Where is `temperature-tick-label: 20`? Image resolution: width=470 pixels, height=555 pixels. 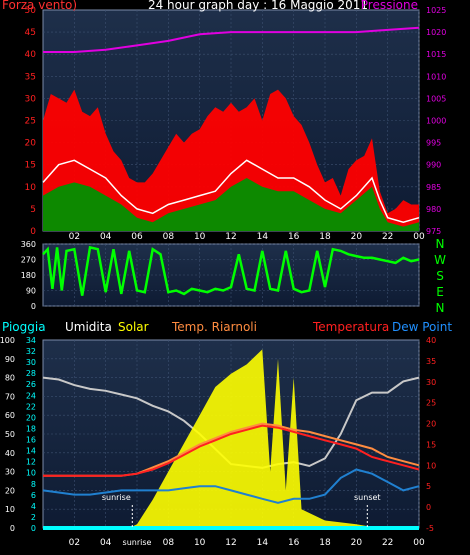
temperature-tick-label: 20 is located at coordinates (431, 424).